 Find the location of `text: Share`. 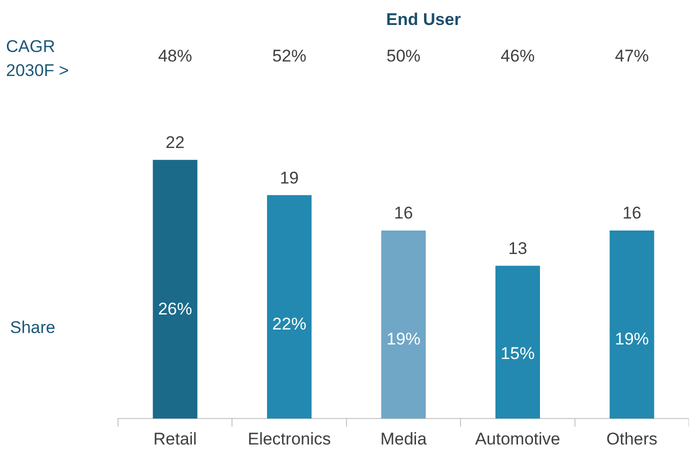

text: Share is located at coordinates (33, 328).